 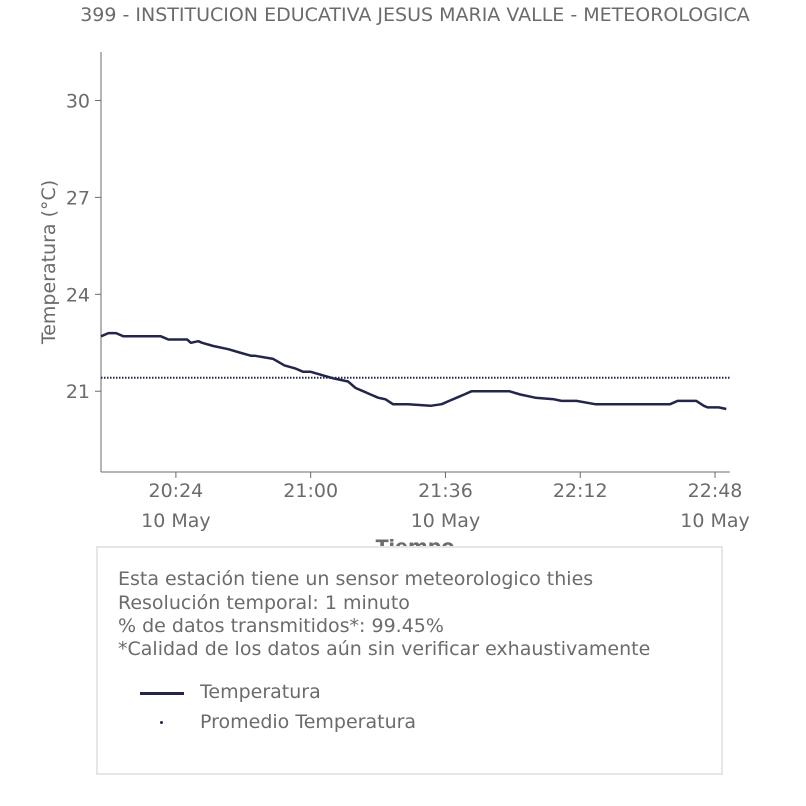 I want to click on y-ticks: 21 24 27 30, so click(x=83, y=246).